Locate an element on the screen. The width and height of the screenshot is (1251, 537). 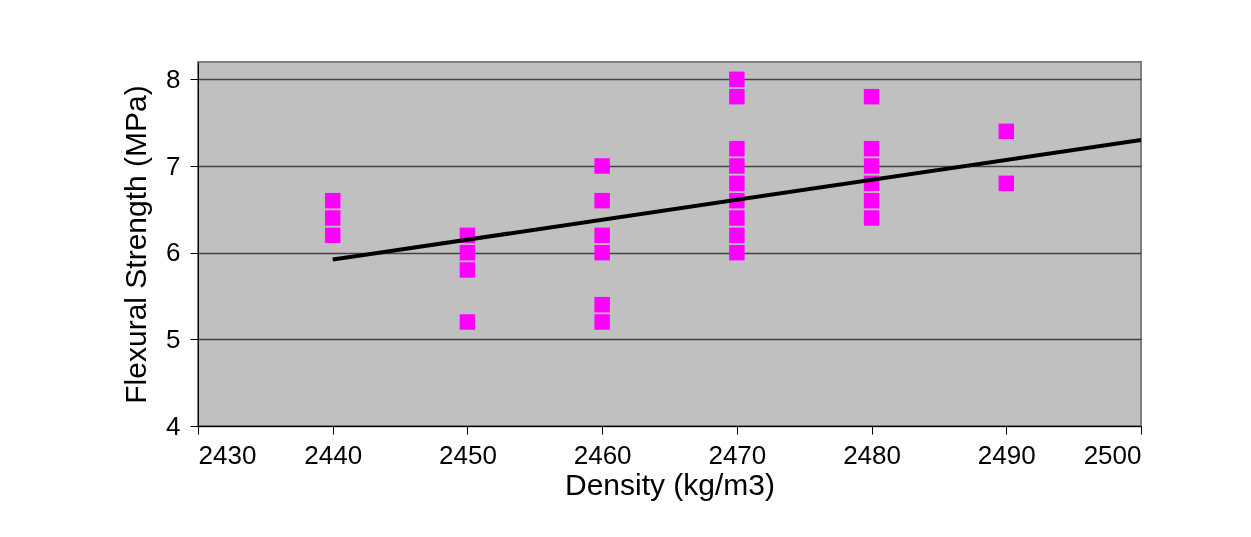
x-tick-label: 2460 is located at coordinates (602, 454).